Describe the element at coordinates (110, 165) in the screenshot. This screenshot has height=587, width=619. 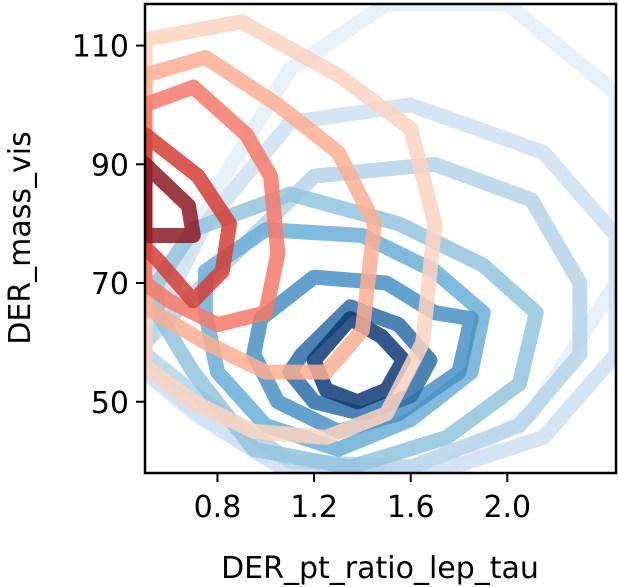
I see `y-tick-label: 90` at that location.